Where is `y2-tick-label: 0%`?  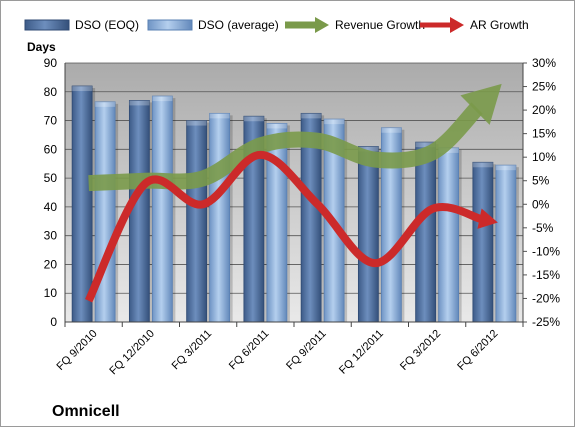
y2-tick-label: 0% is located at coordinates (541, 204).